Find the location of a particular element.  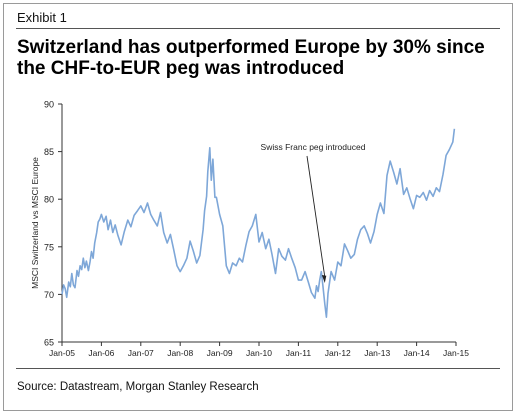

source-top-rule is located at coordinates (258, 368).